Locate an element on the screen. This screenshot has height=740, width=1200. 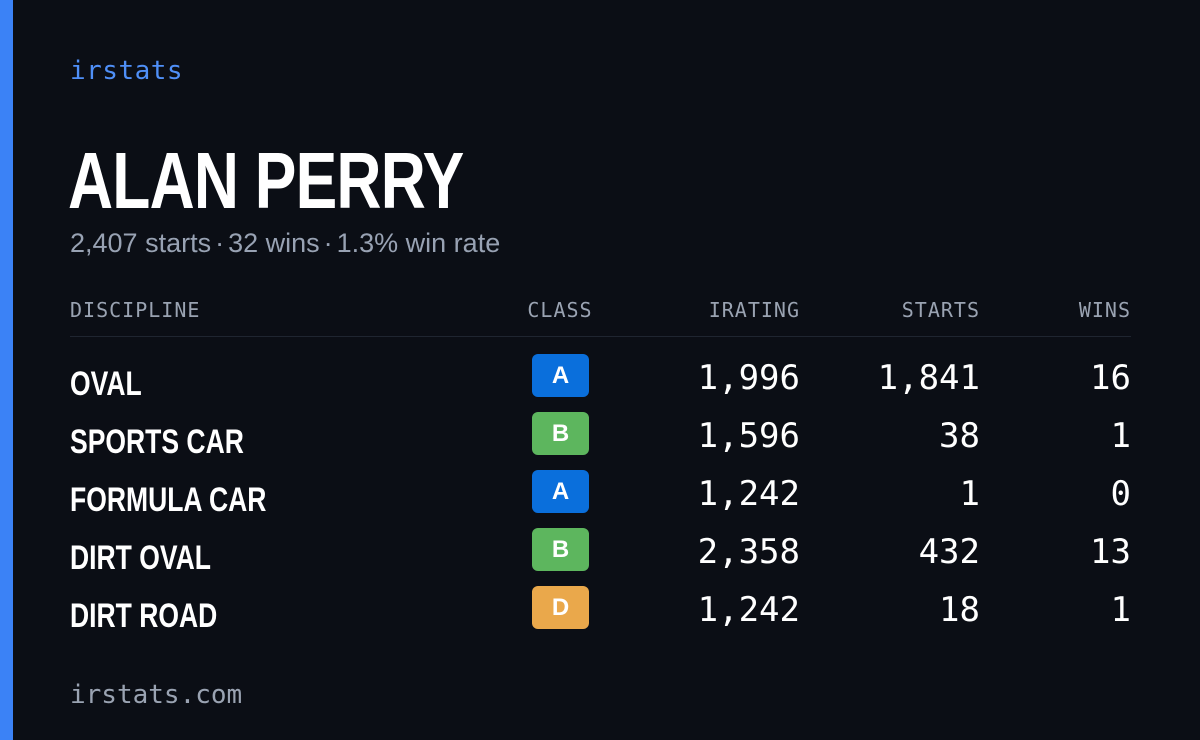
discipline-name: SPORTS CAR is located at coordinates (157, 442).